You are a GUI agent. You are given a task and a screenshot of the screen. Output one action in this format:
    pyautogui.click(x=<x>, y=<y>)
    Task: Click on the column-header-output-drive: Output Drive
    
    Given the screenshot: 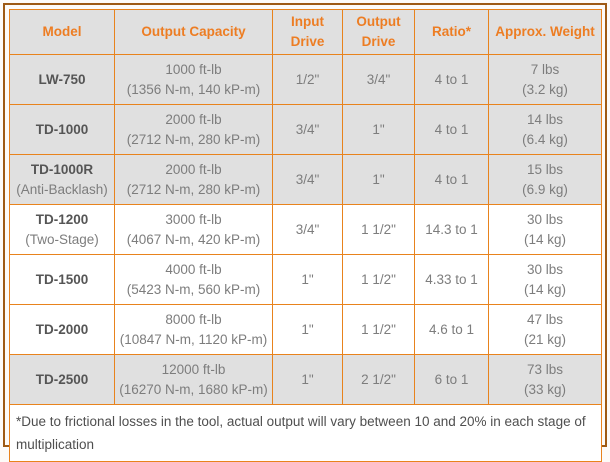 What is the action you would take?
    pyautogui.click(x=378, y=32)
    